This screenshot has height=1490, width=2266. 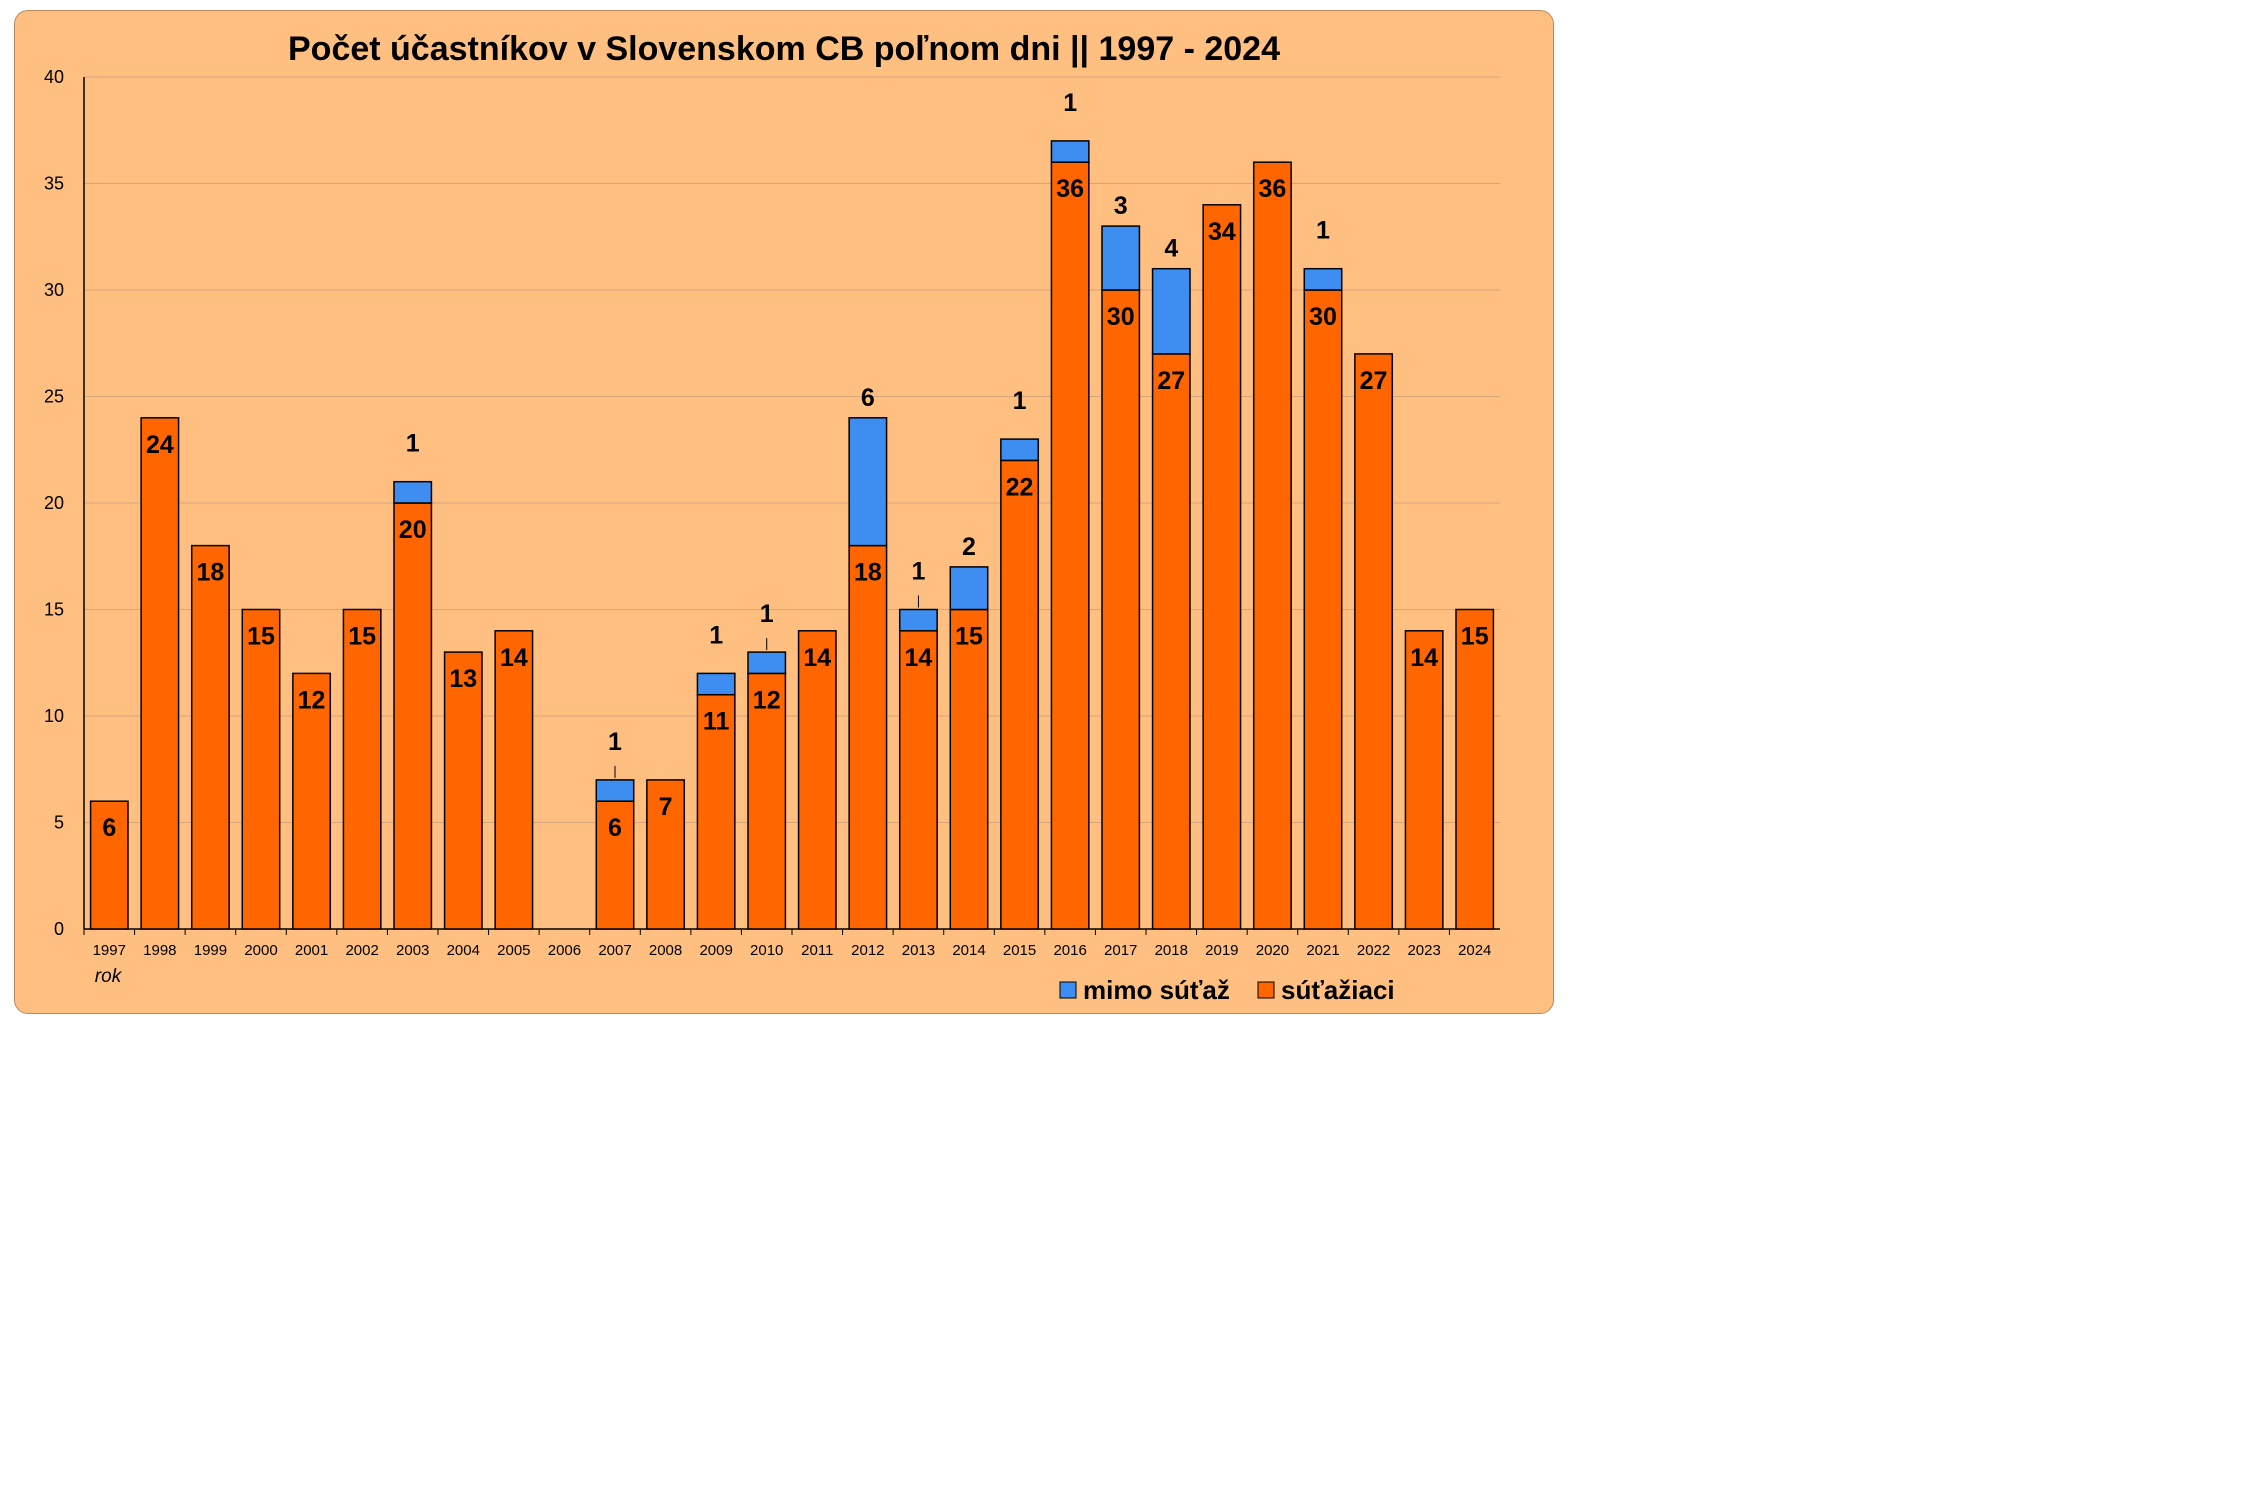 I want to click on x-tick-label: 2020, so click(x=1272, y=950).